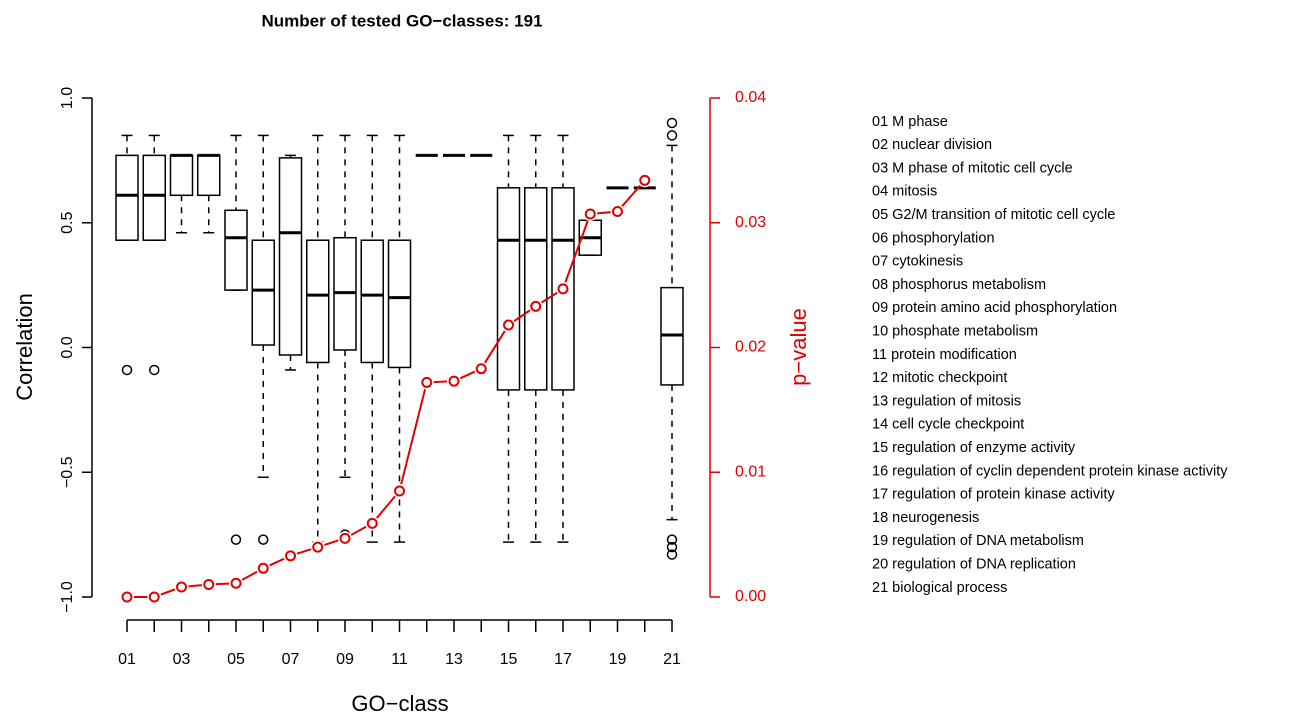 The image size is (1312, 722). I want to click on class-name: 13 regulation of mitosis, so click(946, 401).